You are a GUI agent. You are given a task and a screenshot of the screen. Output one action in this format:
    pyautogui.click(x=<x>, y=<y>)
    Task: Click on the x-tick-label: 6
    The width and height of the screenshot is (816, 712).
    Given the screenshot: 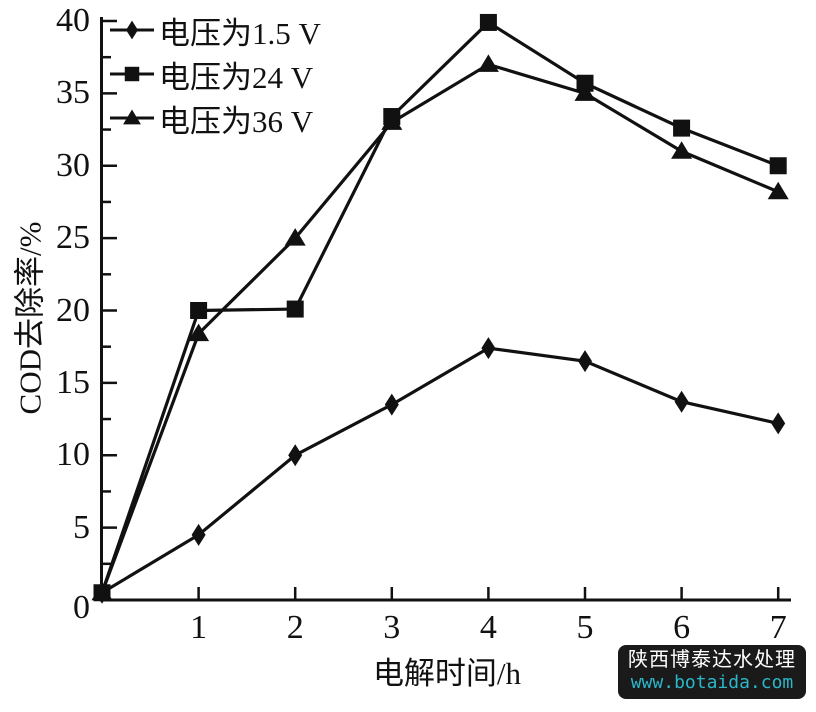 What is the action you would take?
    pyautogui.click(x=682, y=627)
    